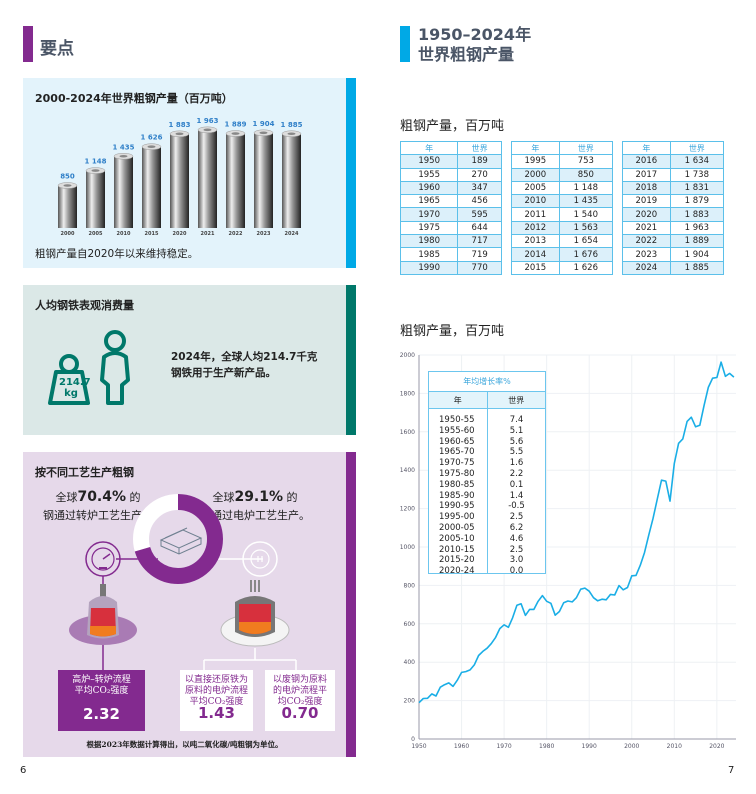  I want to click on y-tick-label: 200, so click(410, 701).